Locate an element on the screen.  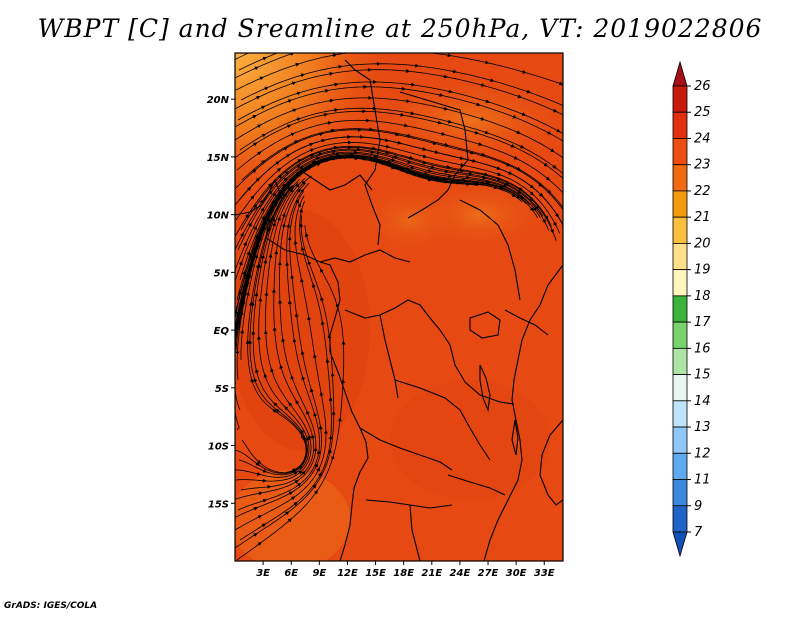
colorbar-label: 17 is located at coordinates (702, 322).